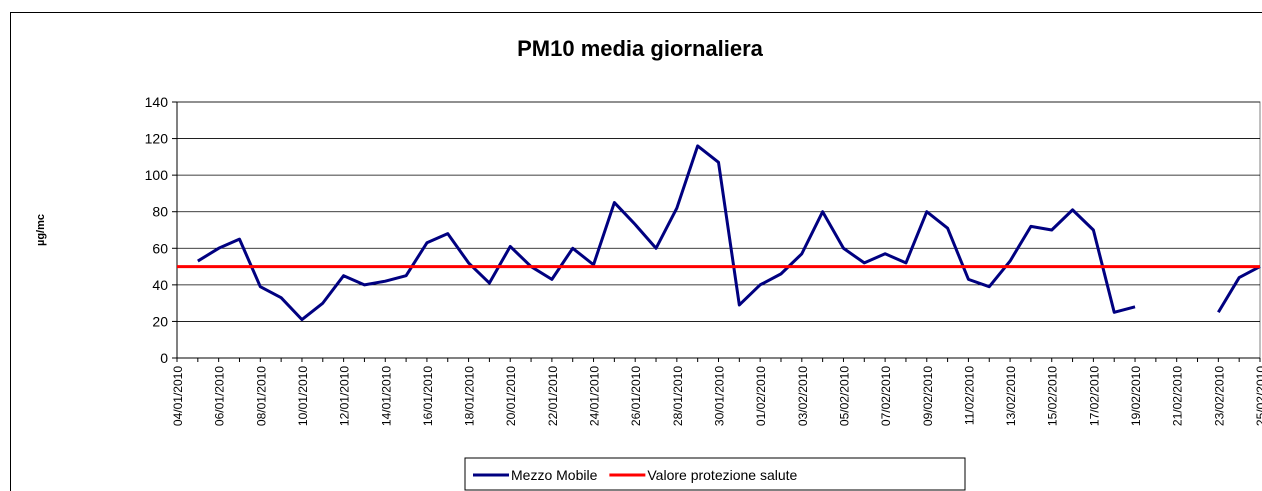  I want to click on x-tick-label: 13/02/2010, so click(1011, 396).